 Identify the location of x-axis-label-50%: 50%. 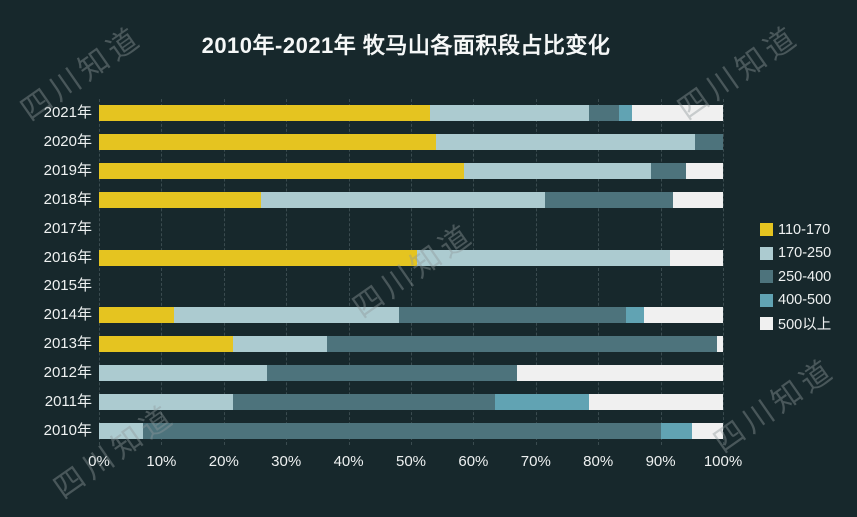
(411, 461).